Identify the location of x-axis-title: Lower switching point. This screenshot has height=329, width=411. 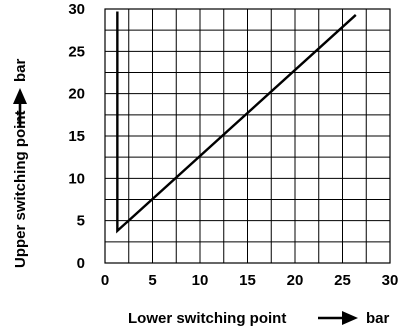
(207, 318).